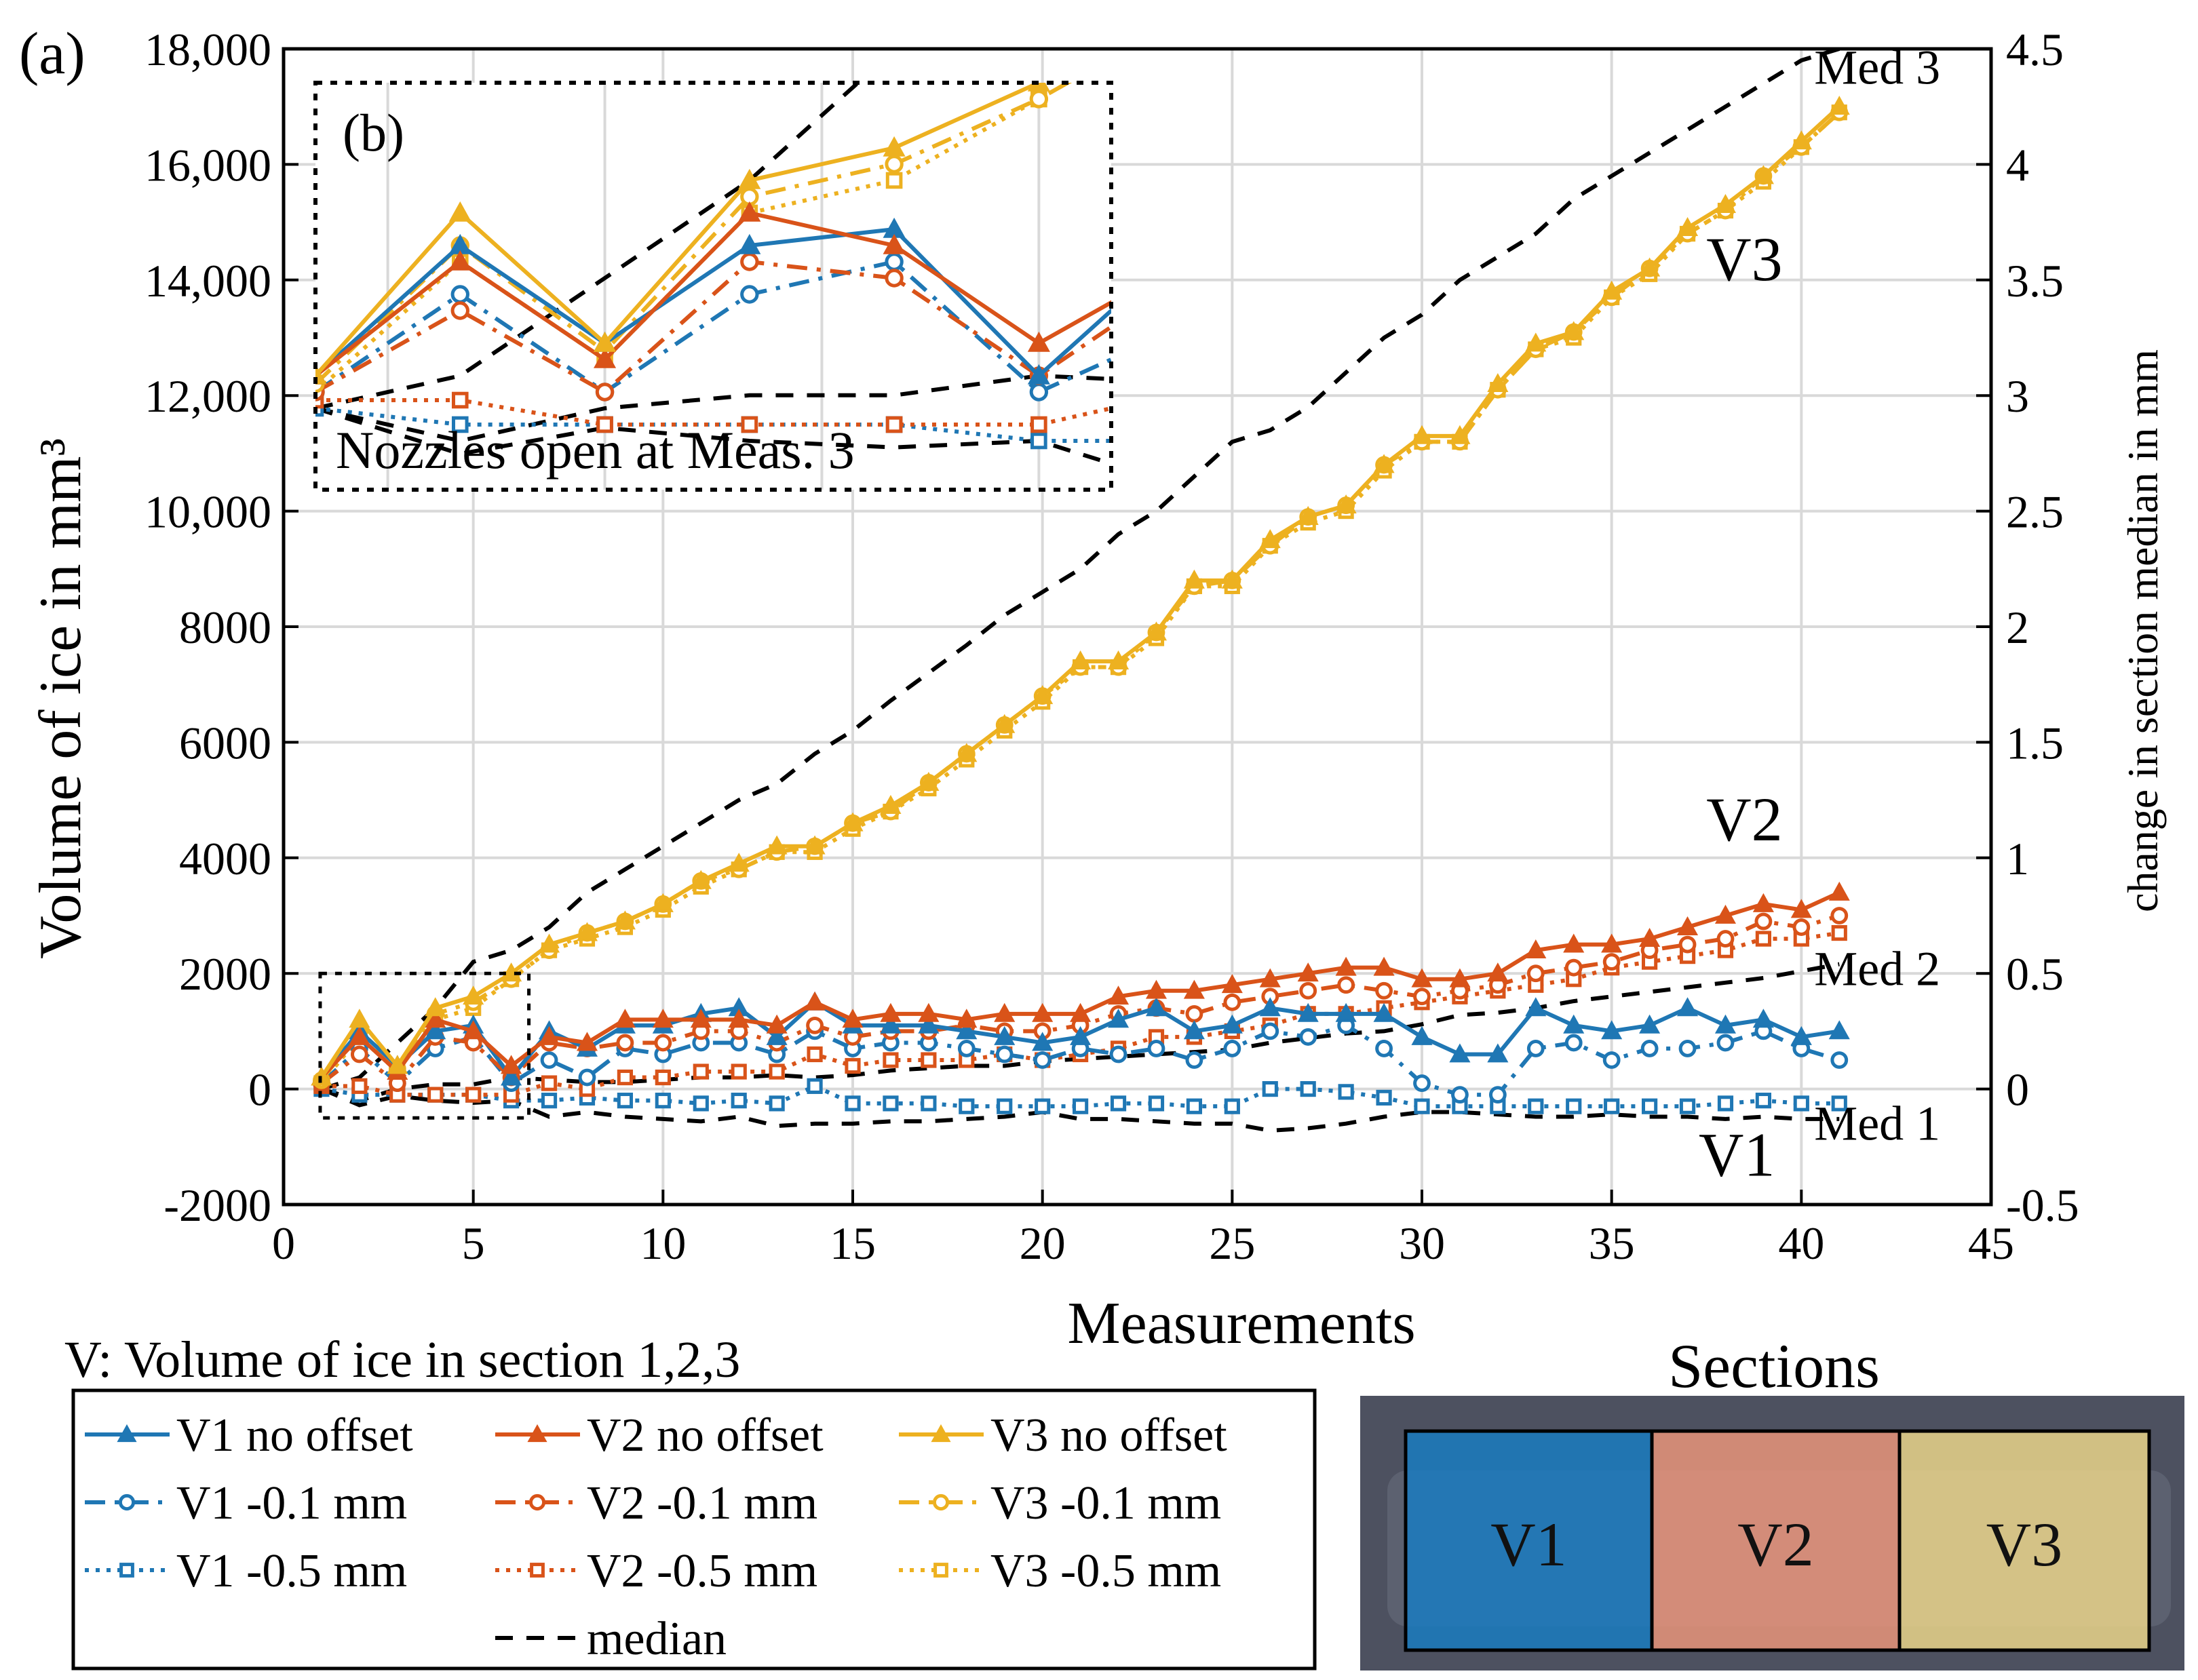 The width and height of the screenshot is (2198, 1680). I want to click on x-tick-label: 15, so click(853, 1243).